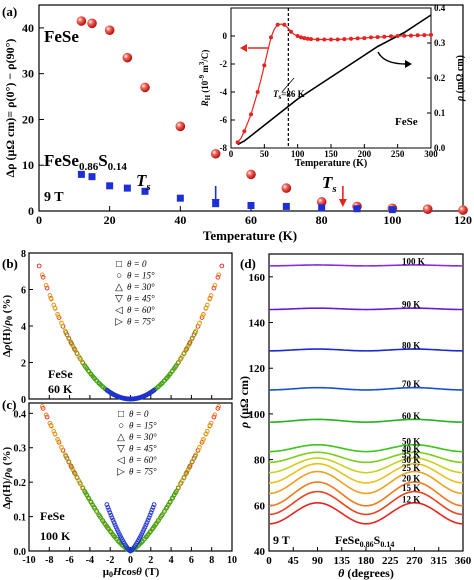  I want to click on inset-ylabel-left: RH (10-9 m3/C), so click(205, 79).